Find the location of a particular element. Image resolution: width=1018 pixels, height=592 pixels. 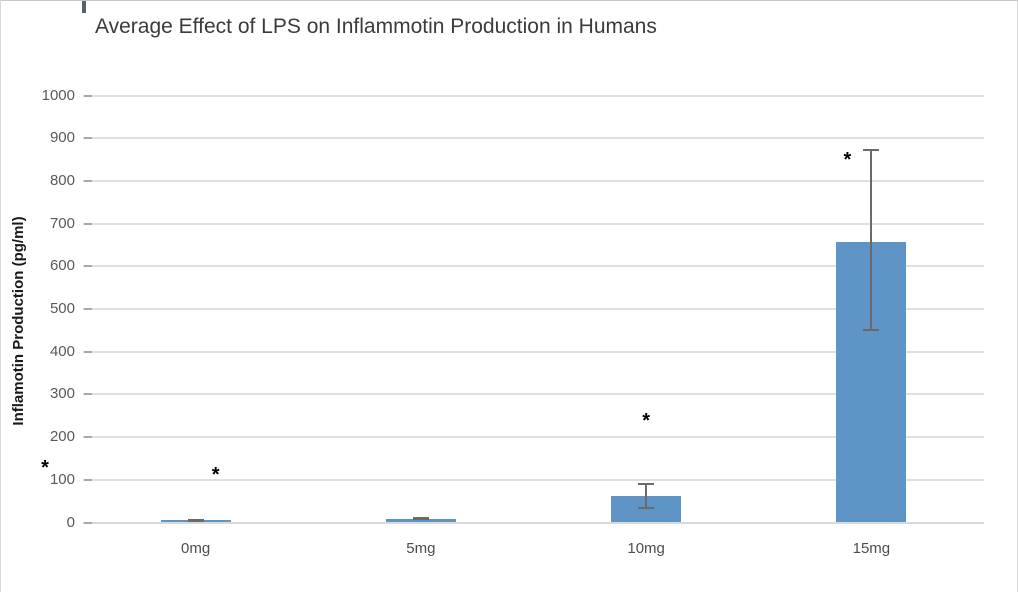

category-label-5mg: 5mg is located at coordinates (421, 548).